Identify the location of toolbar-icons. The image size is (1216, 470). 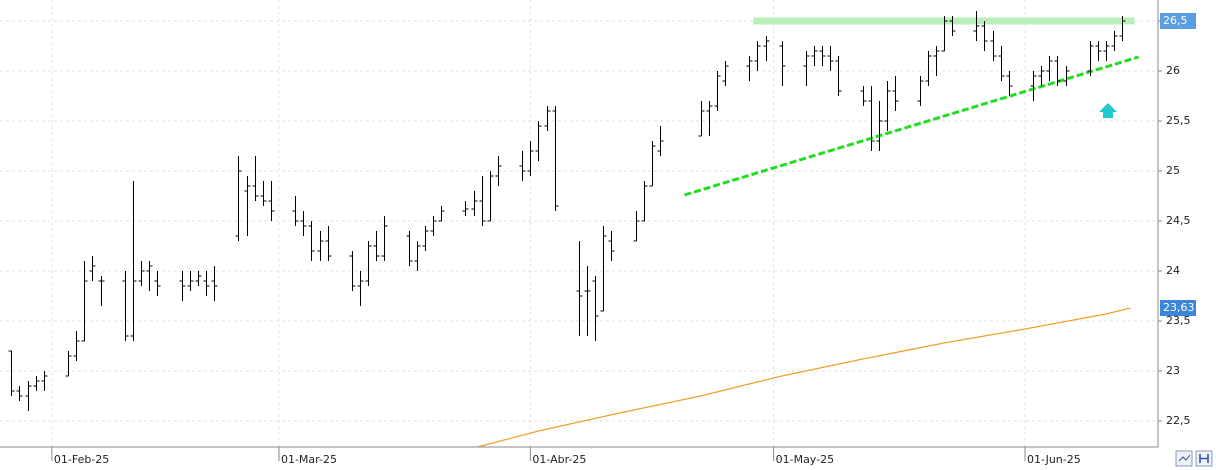
(1194, 458).